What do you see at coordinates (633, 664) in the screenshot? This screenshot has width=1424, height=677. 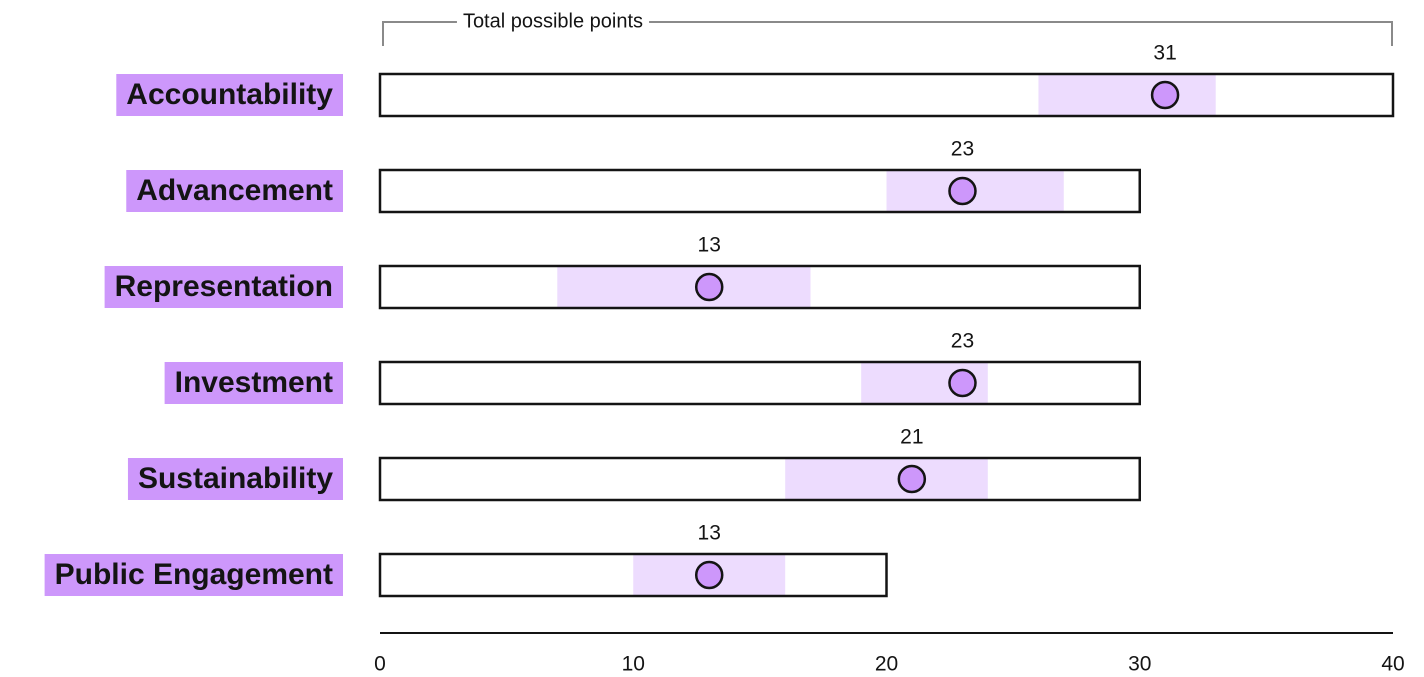 I see `x-tick-label: 10` at bounding box center [633, 664].